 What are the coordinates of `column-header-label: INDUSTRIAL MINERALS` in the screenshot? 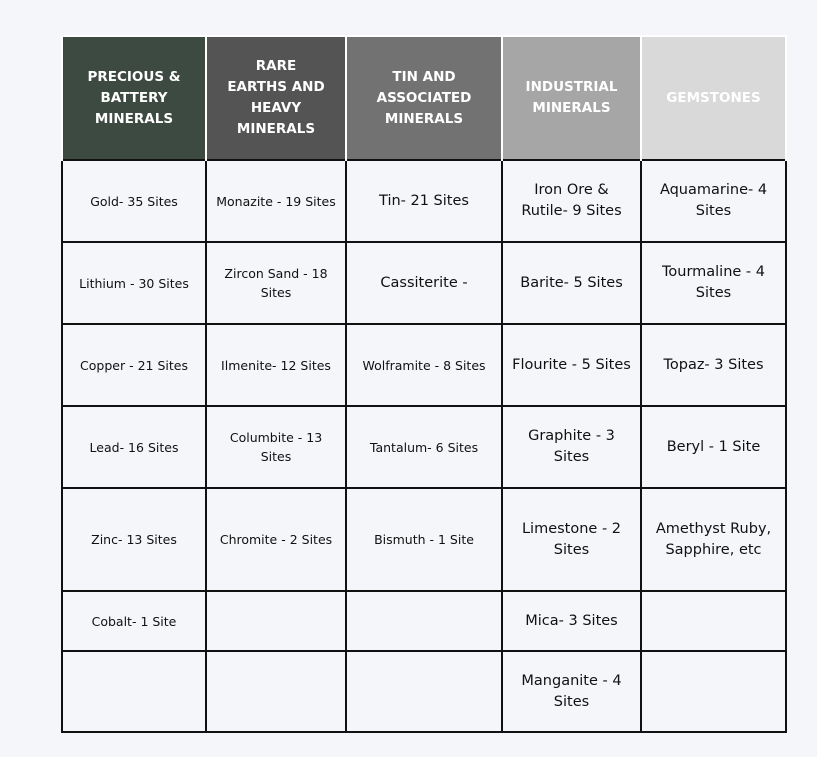 It's located at (571, 97).